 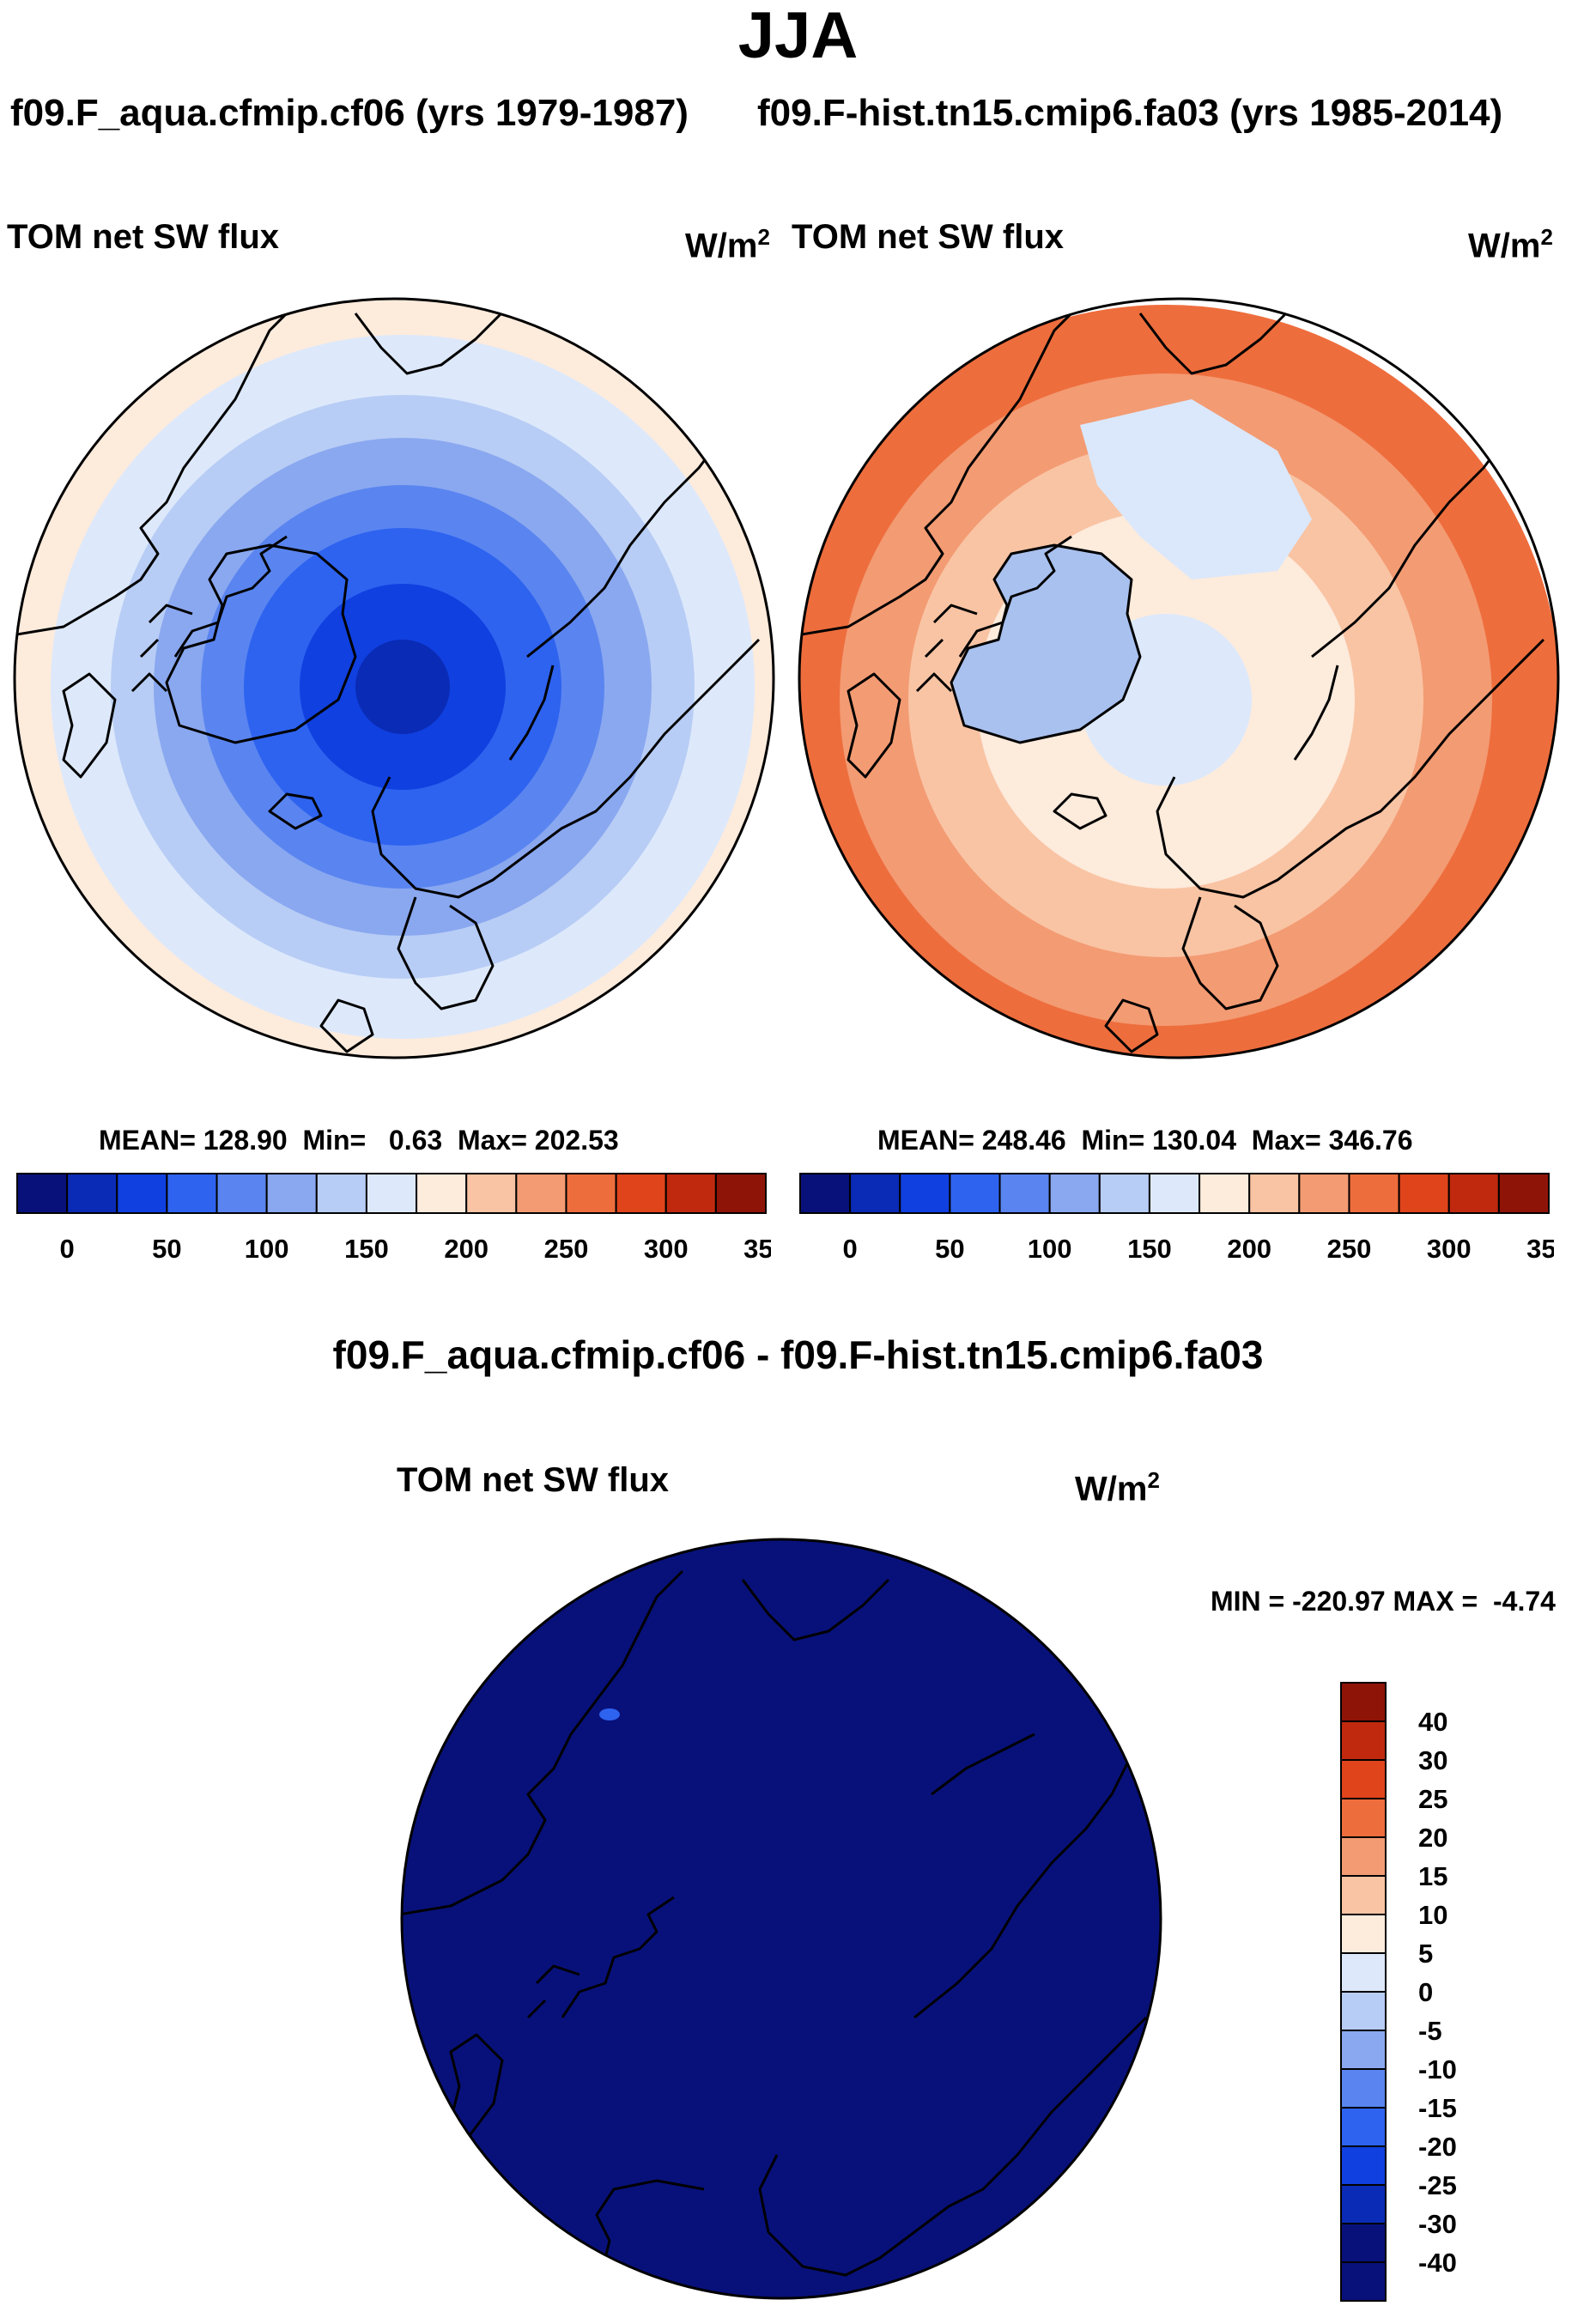 I want to click on greenland-ice-fill, so click(x=1045, y=644).